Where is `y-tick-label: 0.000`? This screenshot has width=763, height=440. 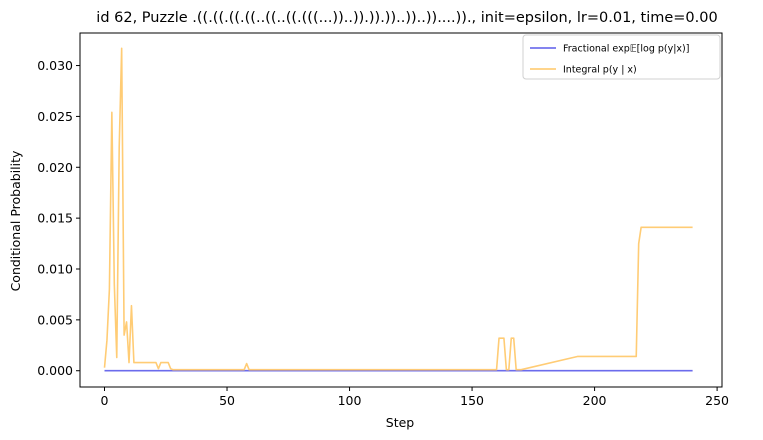
y-tick-label: 0.000 is located at coordinates (55, 370).